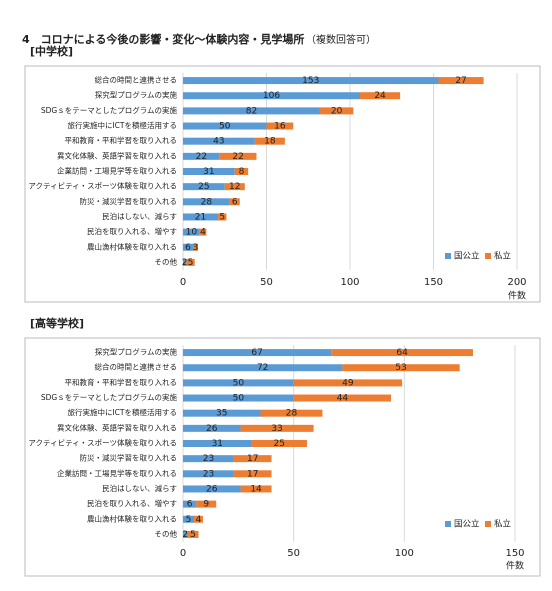 The image size is (552, 591). What do you see at coordinates (380, 96) in the screenshot?
I see `data-label: 24` at bounding box center [380, 96].